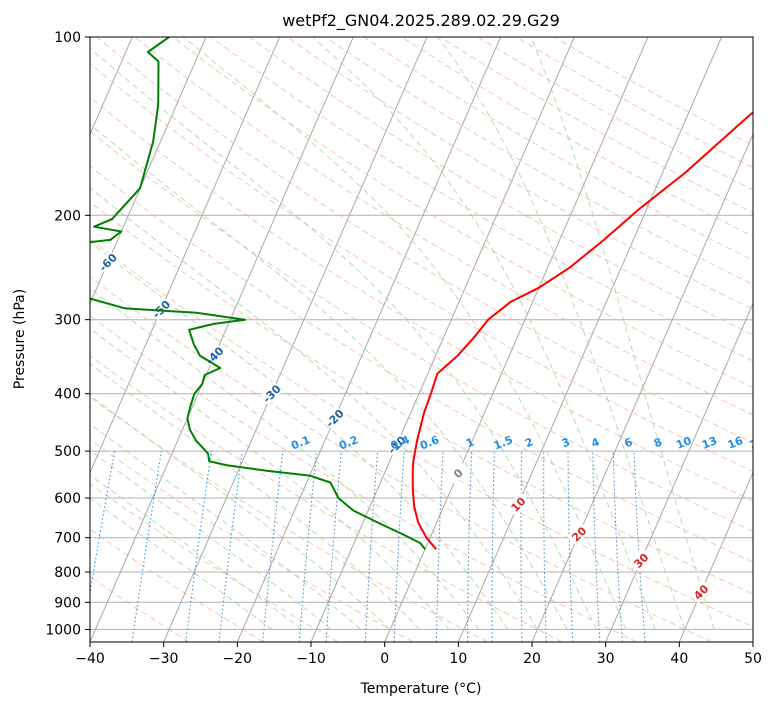  What do you see at coordinates (529, 442) in the screenshot?
I see `mixing-ratio-label: 2` at bounding box center [529, 442].